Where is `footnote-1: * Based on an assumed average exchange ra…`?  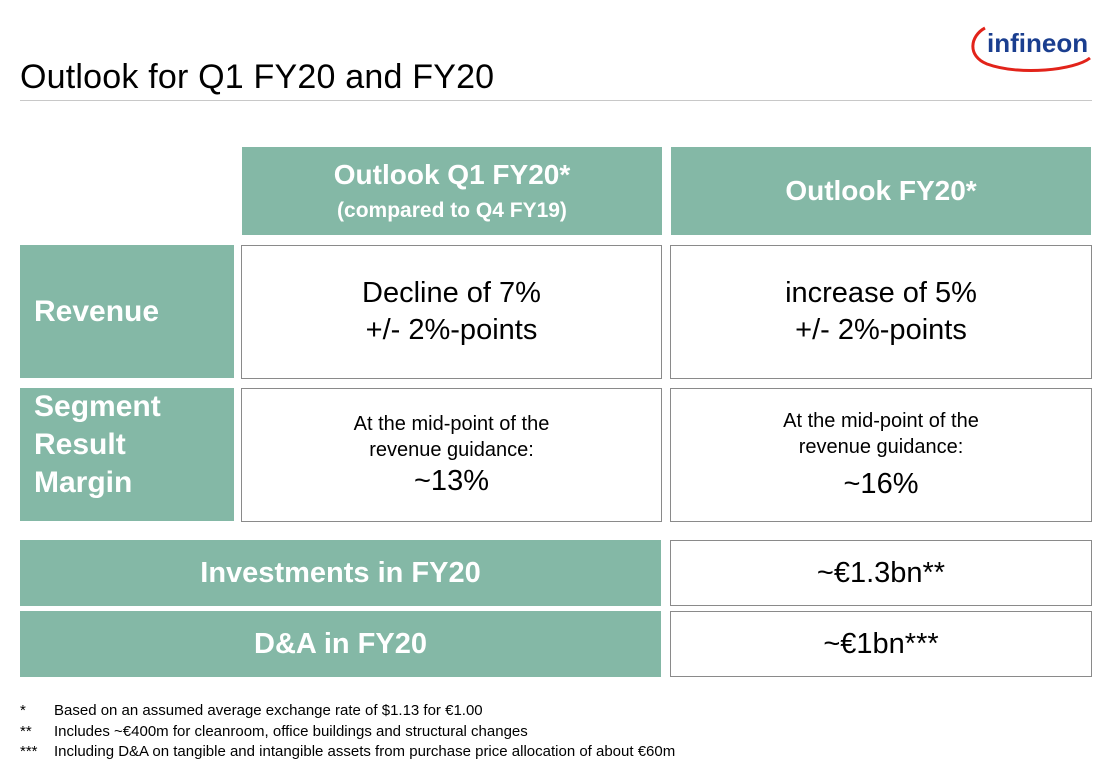
footnote-1: * Based on an assumed average exchange ra… is located at coordinates (251, 710).